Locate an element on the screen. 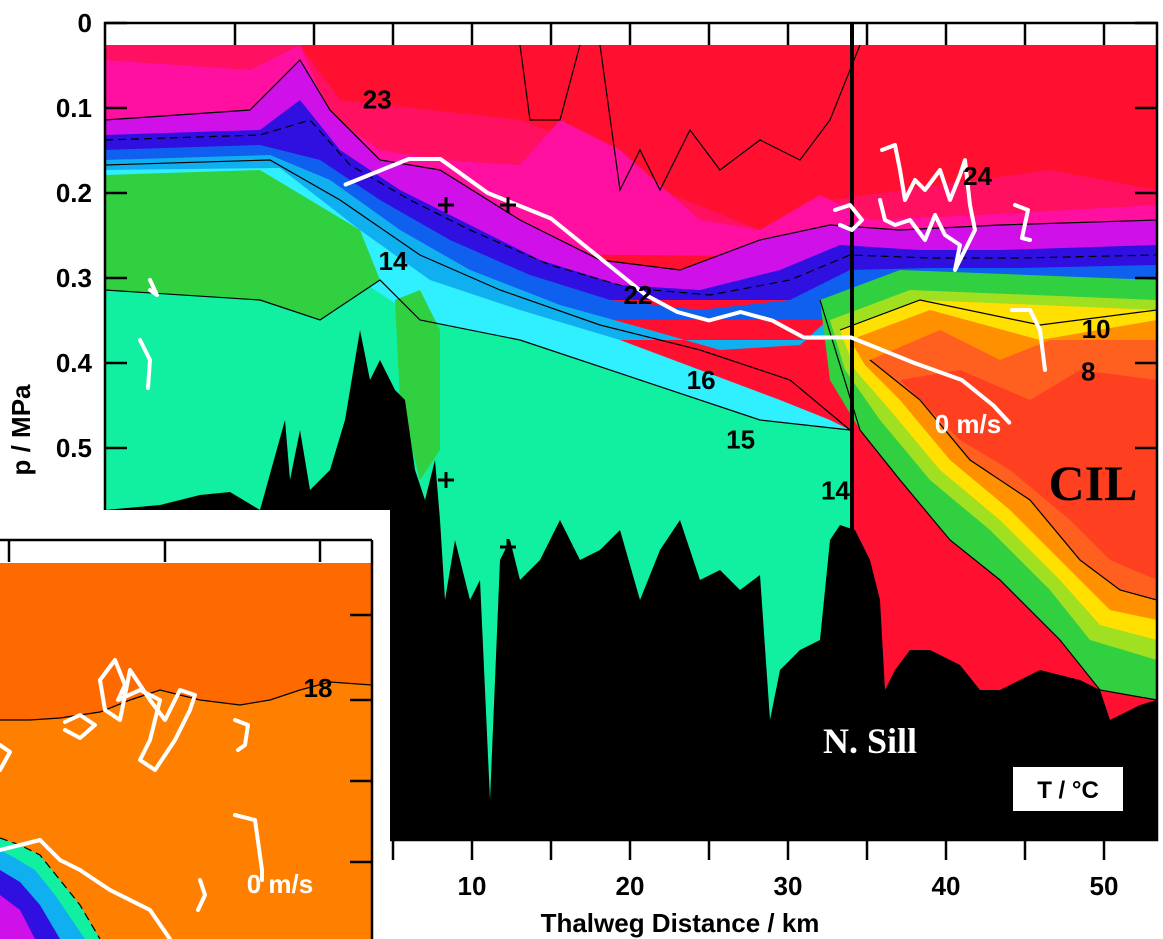 Image resolution: width=1163 pixels, height=939 pixels. units-box is located at coordinates (1068, 789).